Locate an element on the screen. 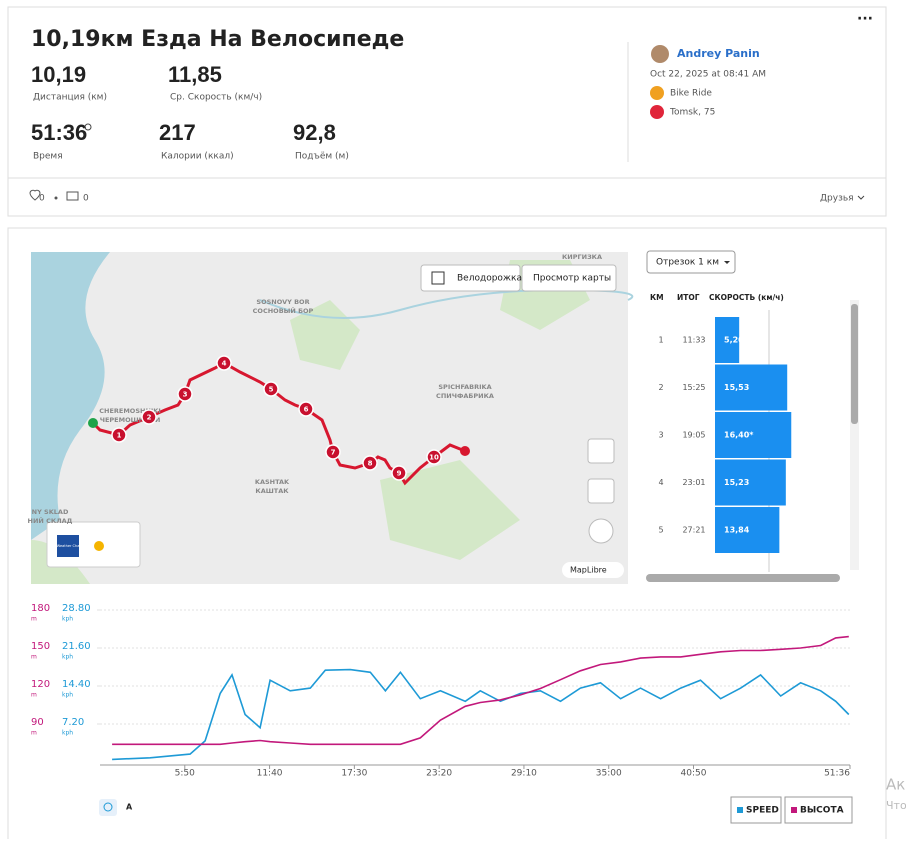  more-menu: ··· is located at coordinates (865, 19).